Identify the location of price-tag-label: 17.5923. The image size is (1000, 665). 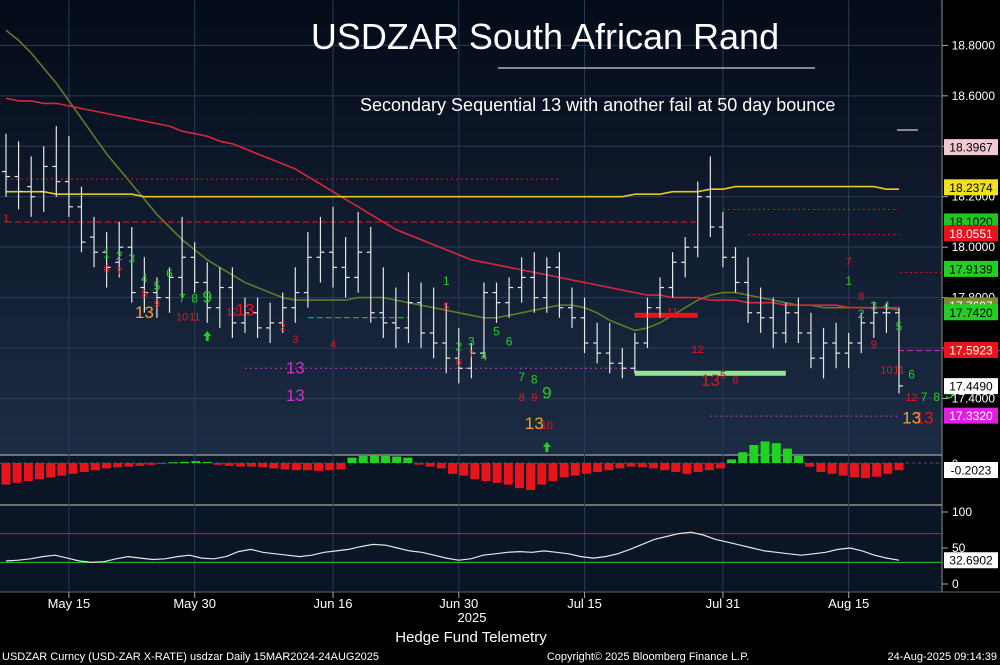
(971, 351).